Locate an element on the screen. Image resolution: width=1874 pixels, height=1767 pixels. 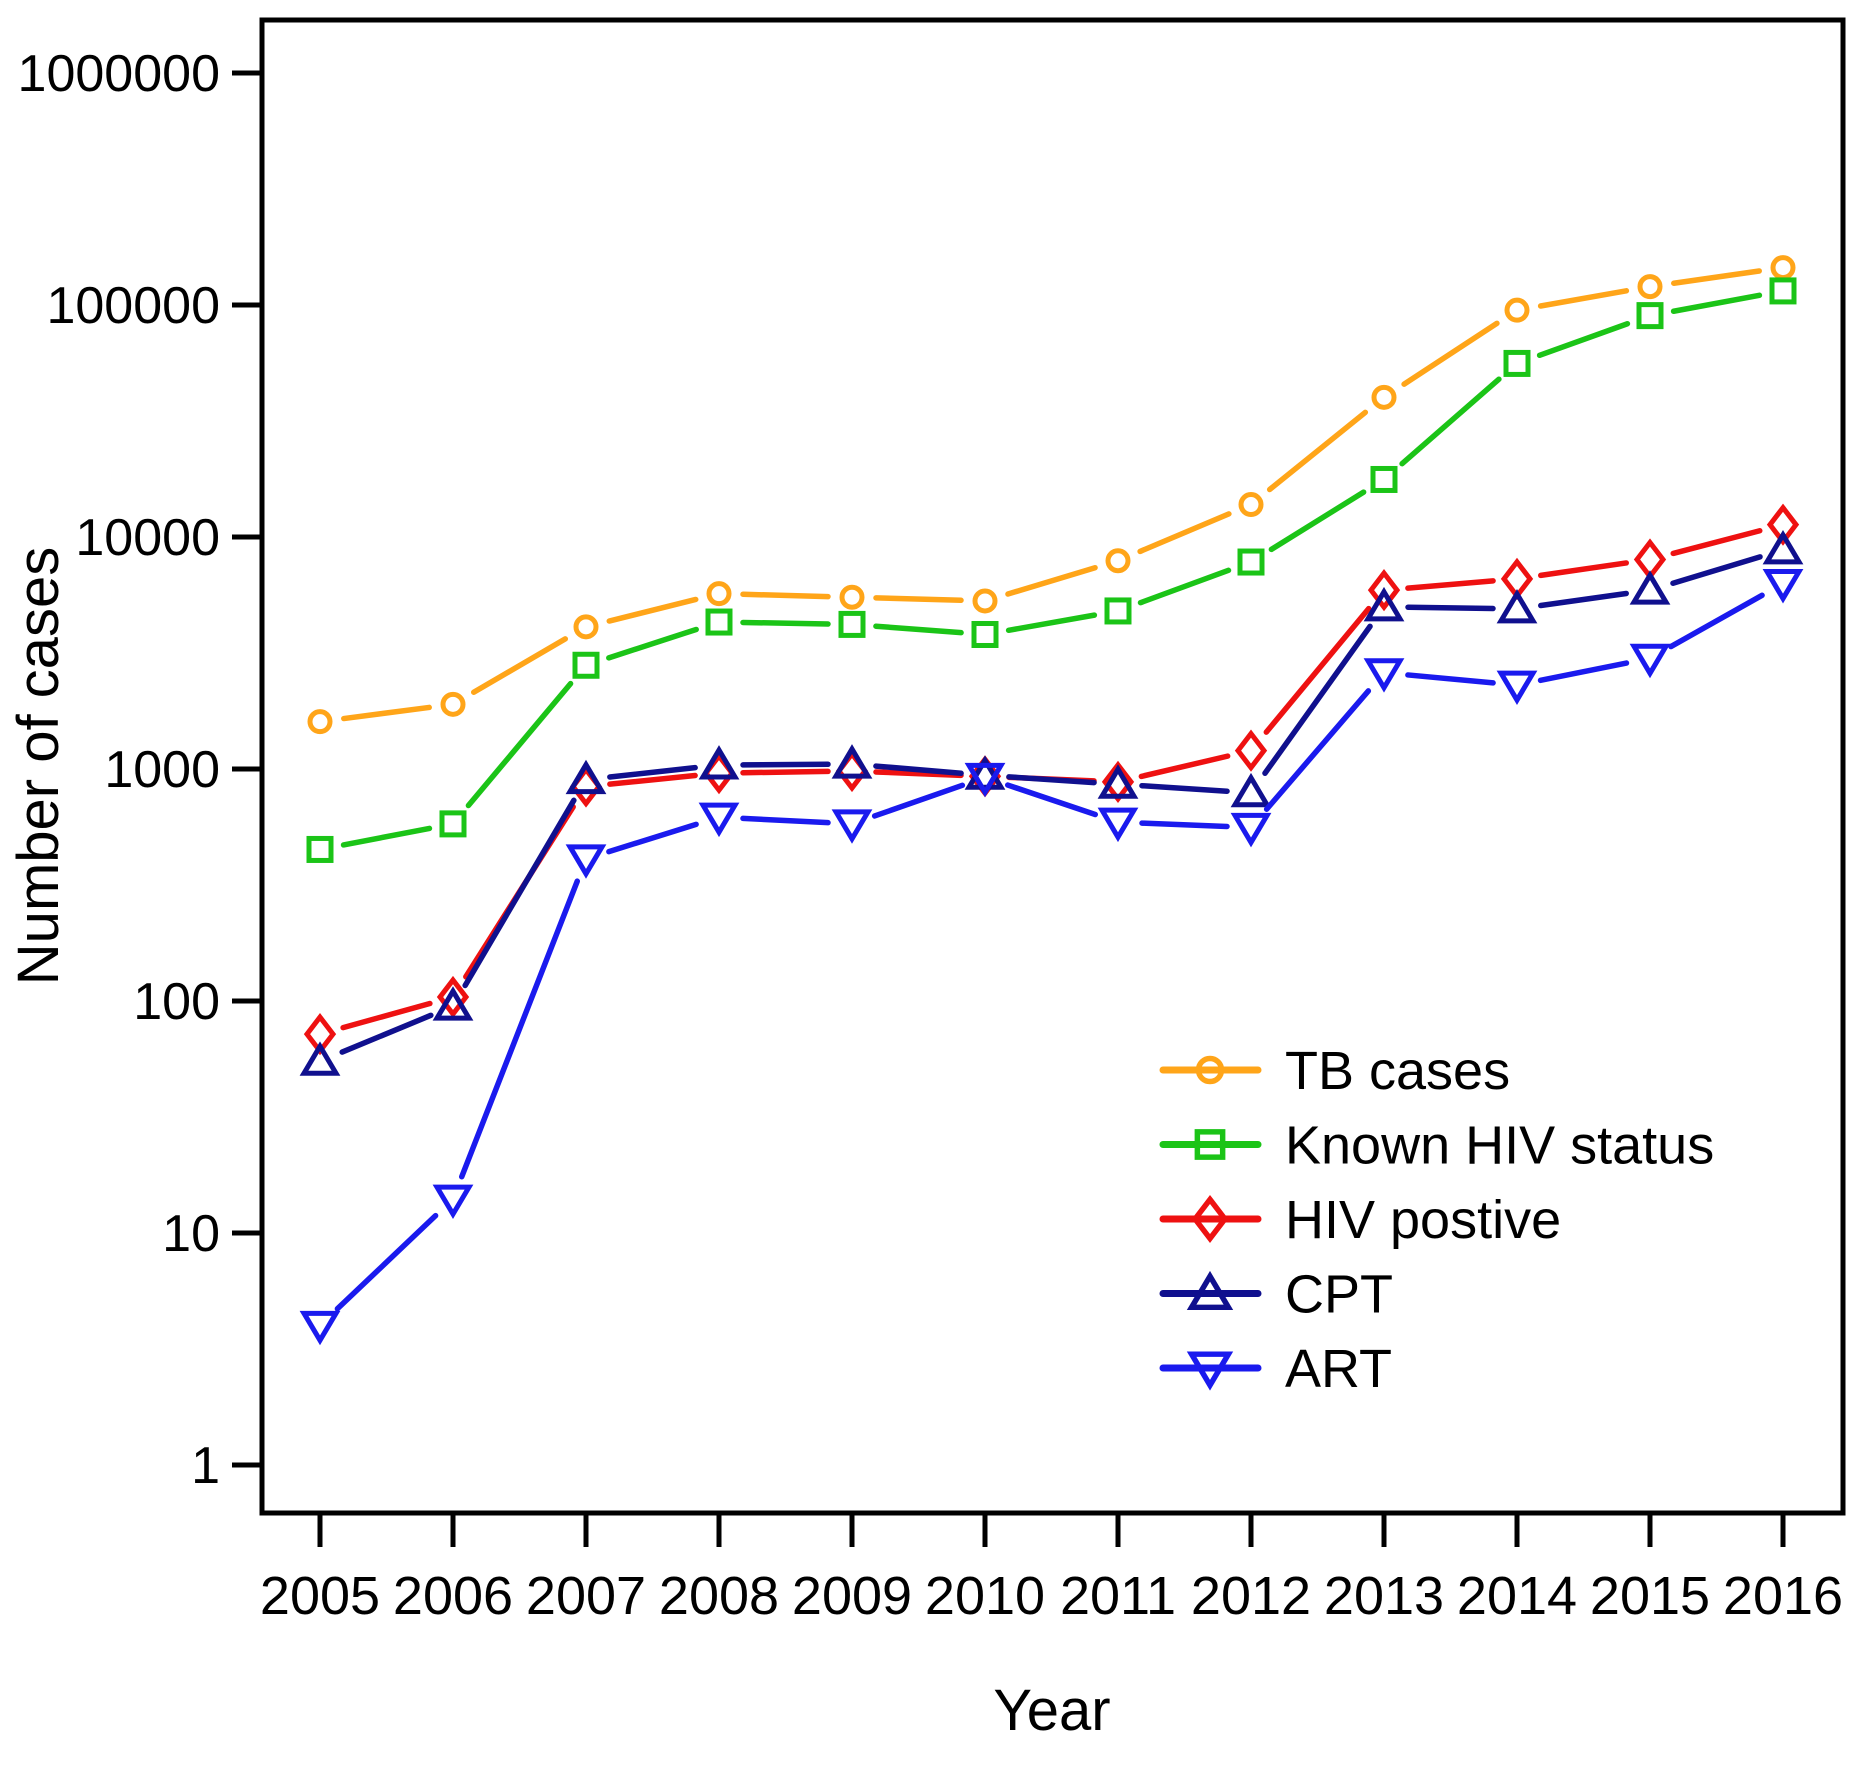
x-tick-label: 2006 is located at coordinates (453, 1596).